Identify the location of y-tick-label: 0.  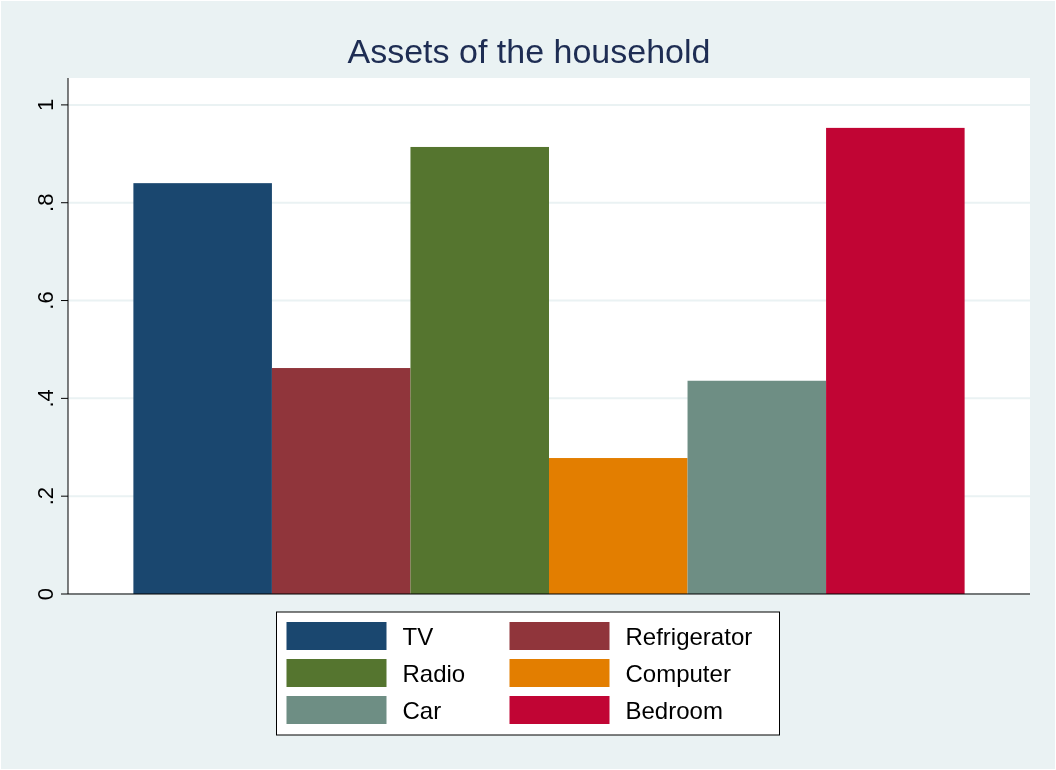
(45, 594).